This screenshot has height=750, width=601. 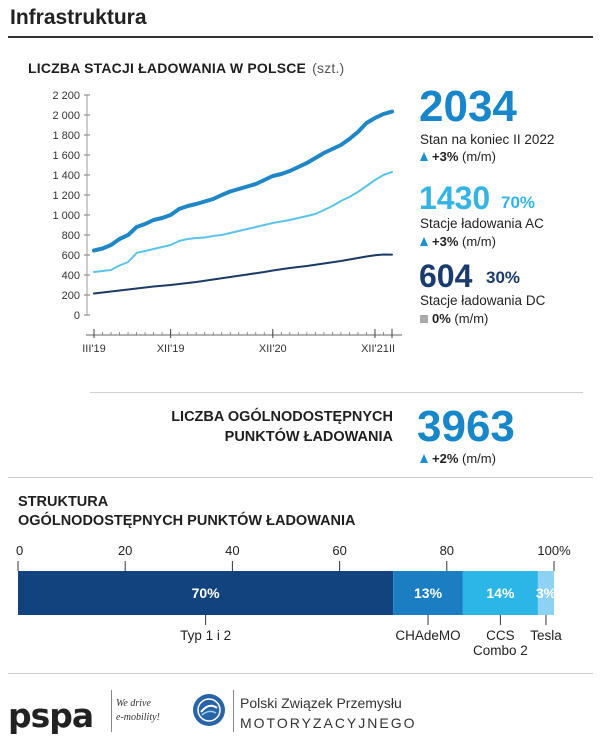 What do you see at coordinates (445, 458) in the screenshot?
I see `public-points-change-value: +2%` at bounding box center [445, 458].